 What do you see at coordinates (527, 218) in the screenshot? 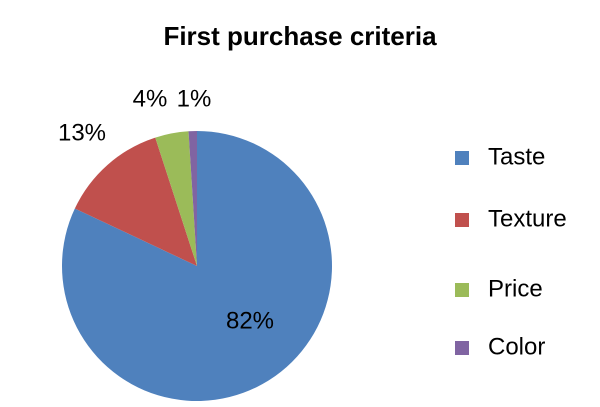
I see `legend-label: Texture` at bounding box center [527, 218].